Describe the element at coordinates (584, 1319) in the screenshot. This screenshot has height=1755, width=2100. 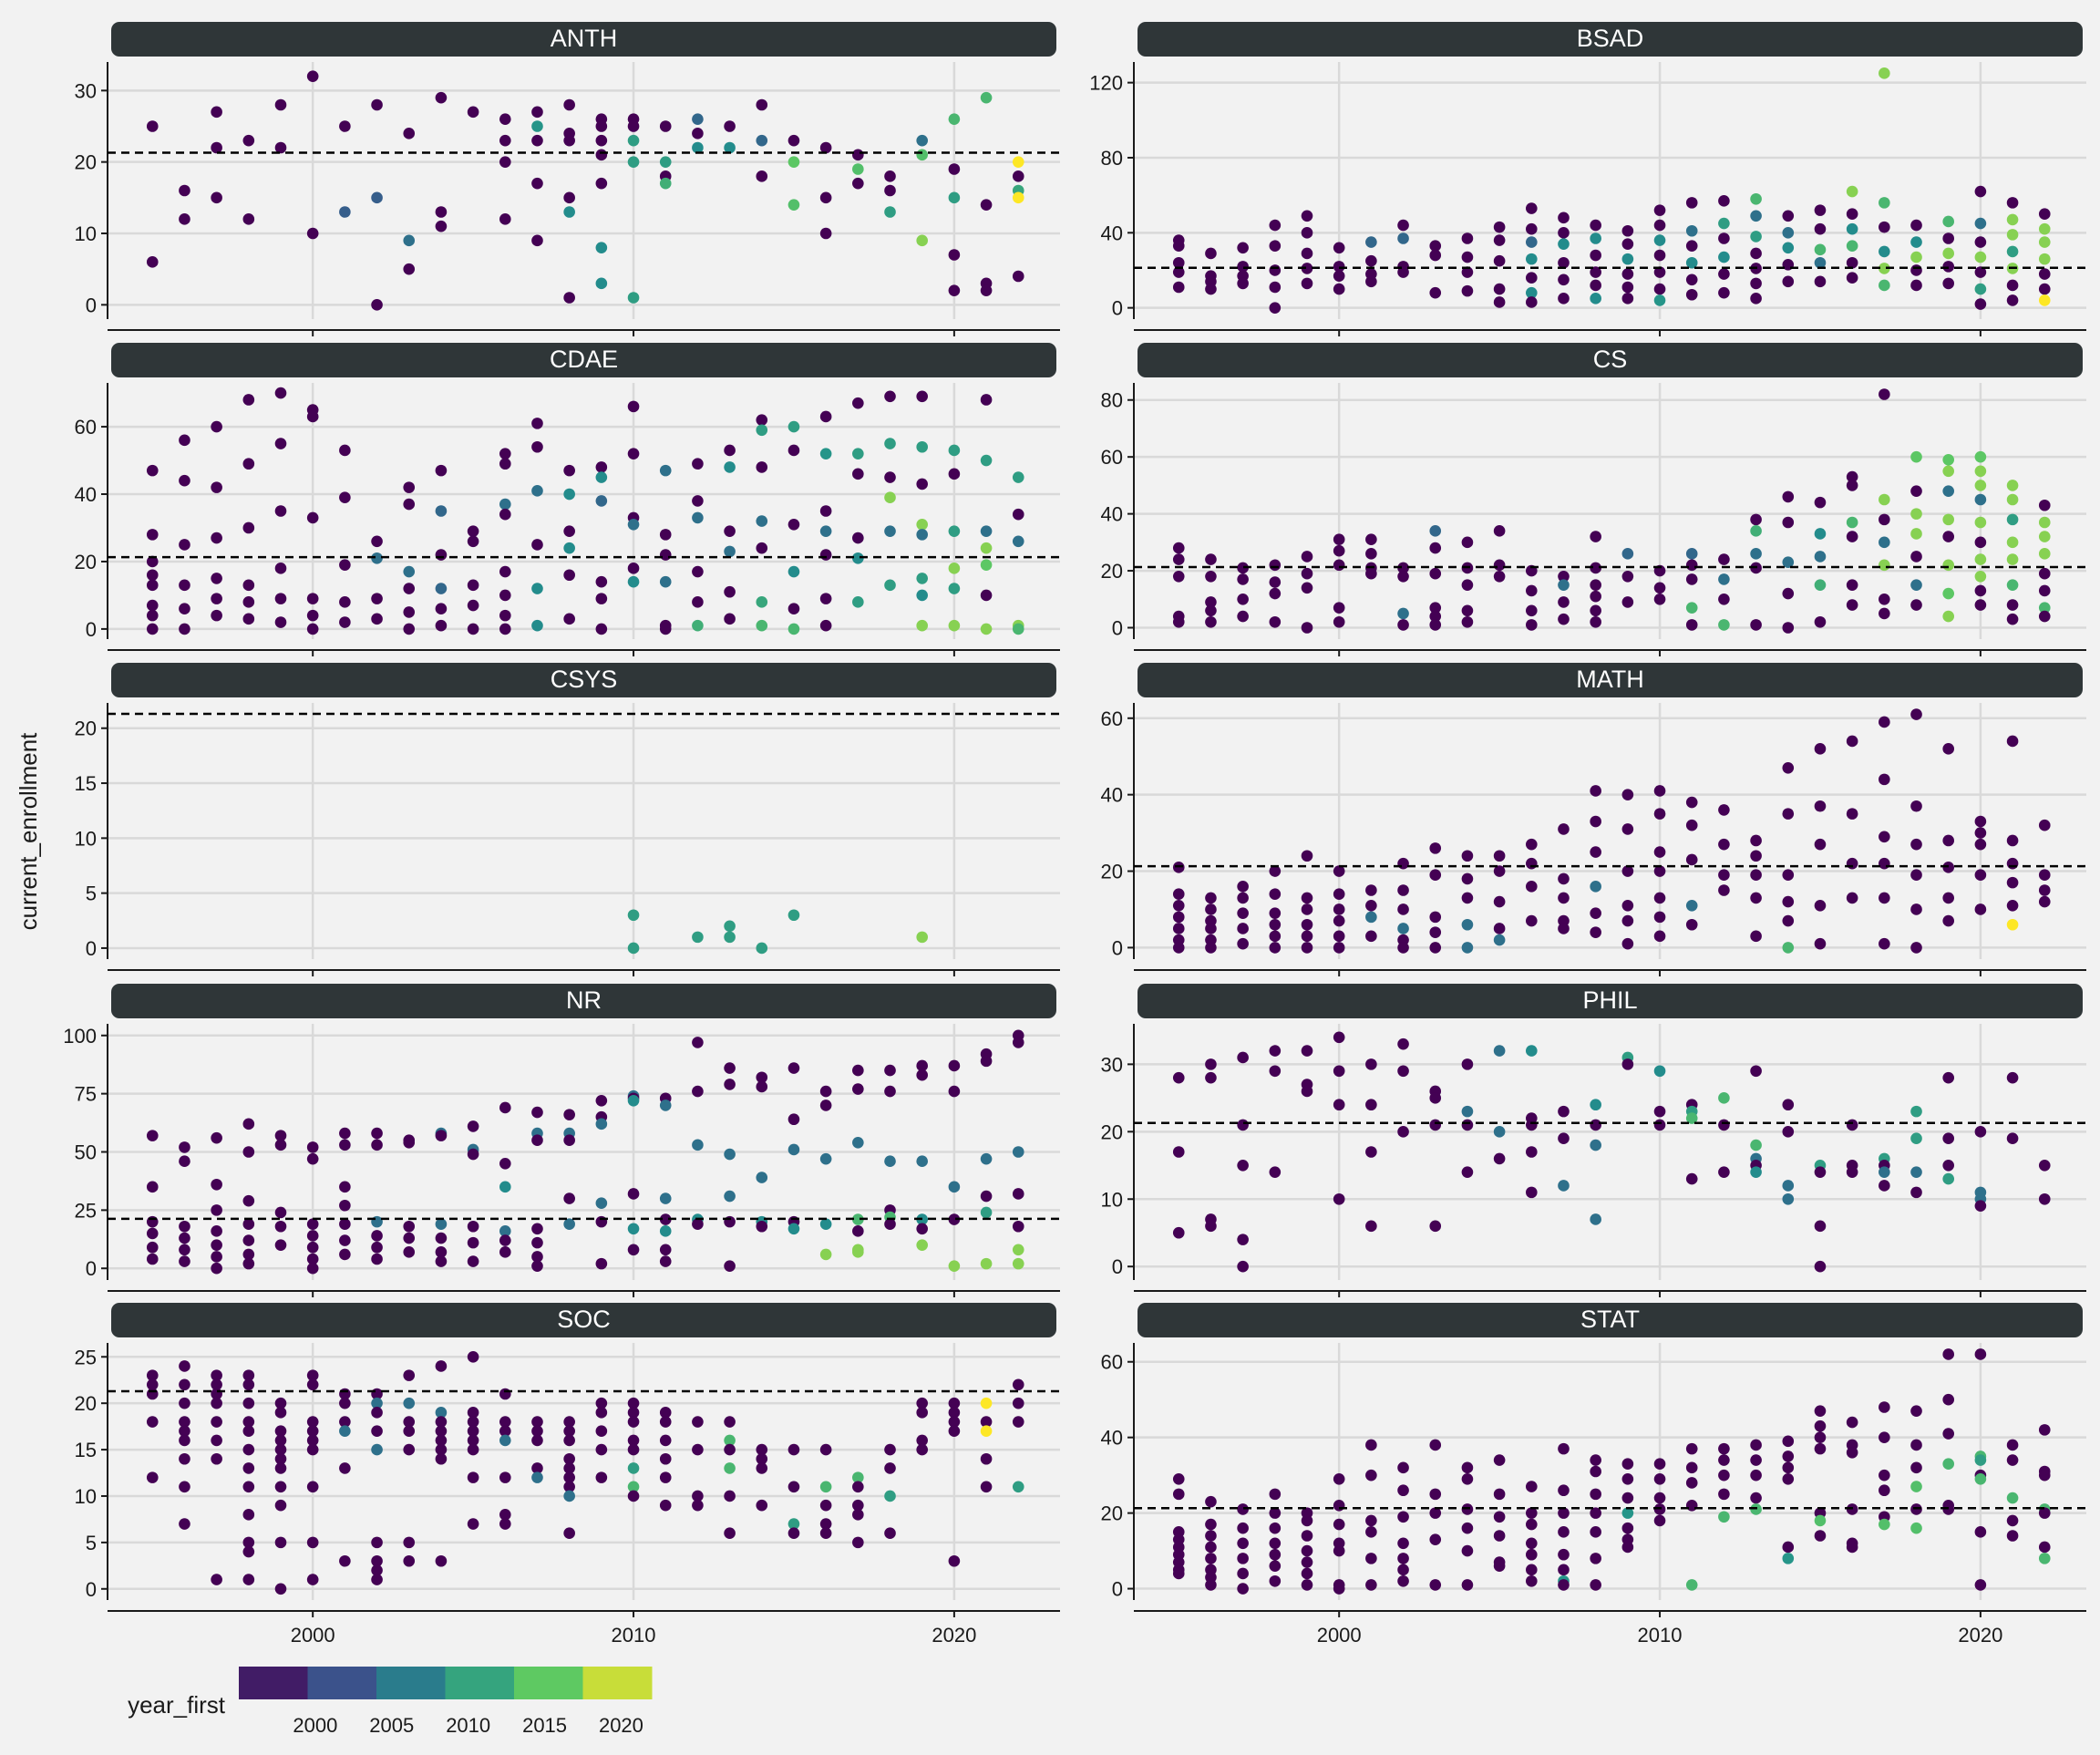
I see `facet-strip-label-soc: SOC` at that location.